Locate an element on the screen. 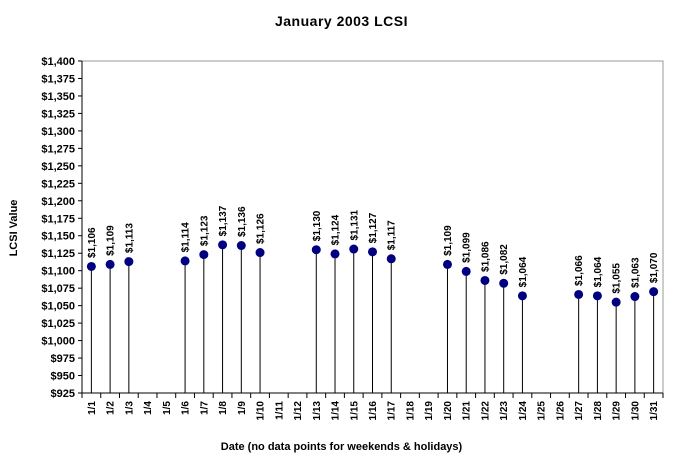 Image resolution: width=683 pixels, height=467 pixels. x-tick-label: 1/9 is located at coordinates (242, 408).